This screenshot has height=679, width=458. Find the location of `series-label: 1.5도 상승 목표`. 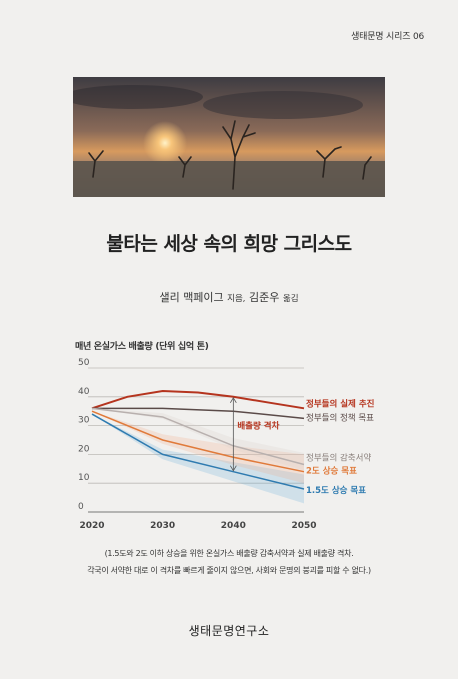

series-label: 1.5도 상승 목표 is located at coordinates (336, 490).